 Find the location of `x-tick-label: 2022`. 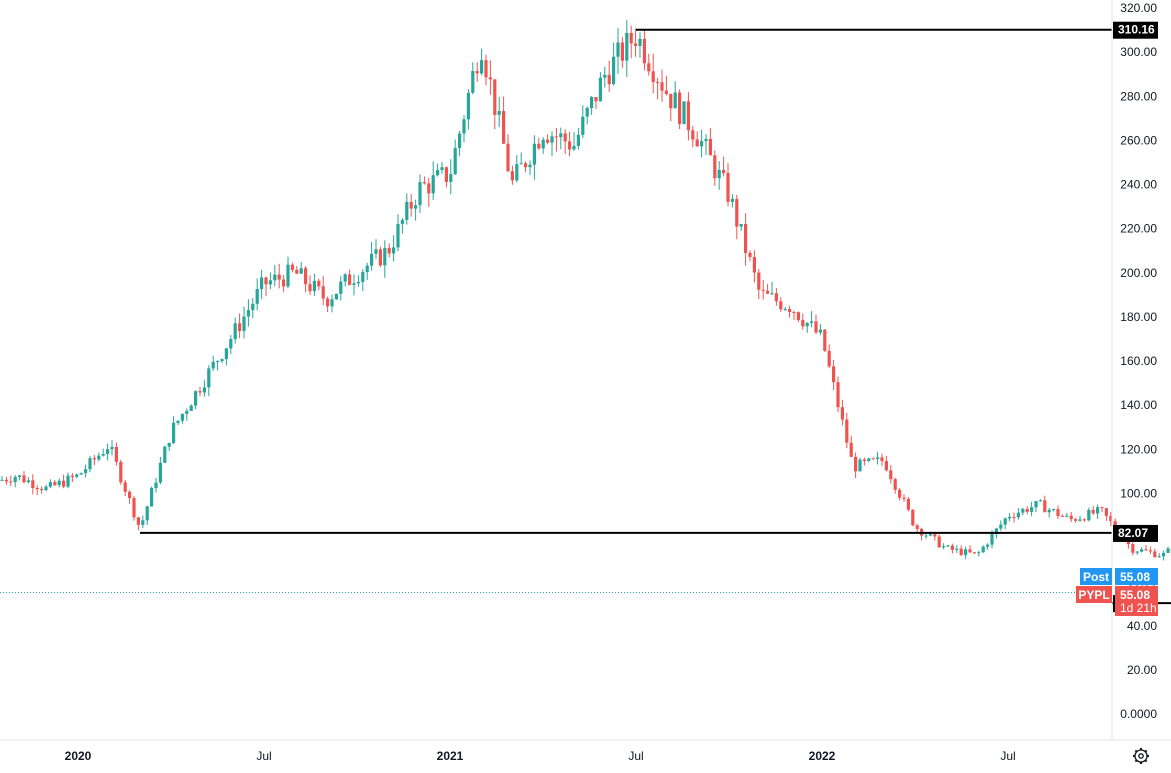

x-tick-label: 2022 is located at coordinates (822, 756).